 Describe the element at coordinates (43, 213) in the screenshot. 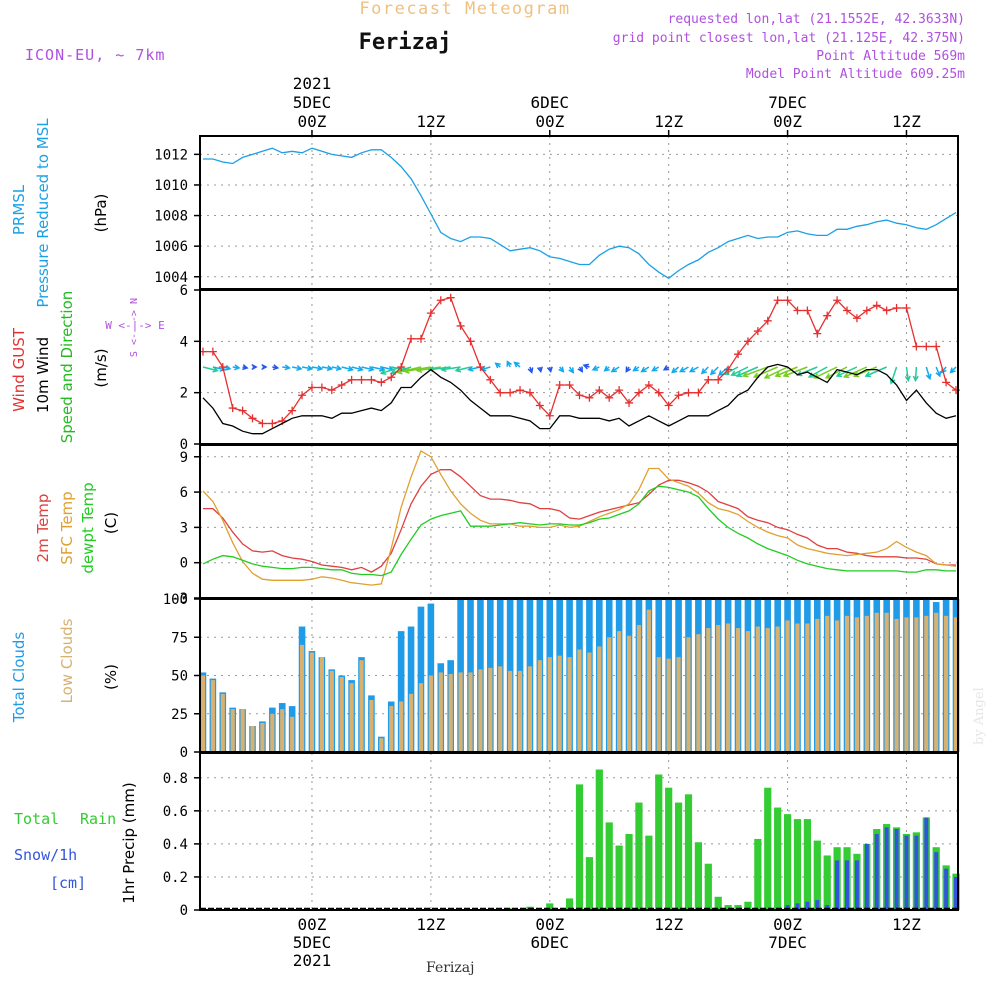

I see `pressure-label-2: Pressure Reduced to MSL` at that location.